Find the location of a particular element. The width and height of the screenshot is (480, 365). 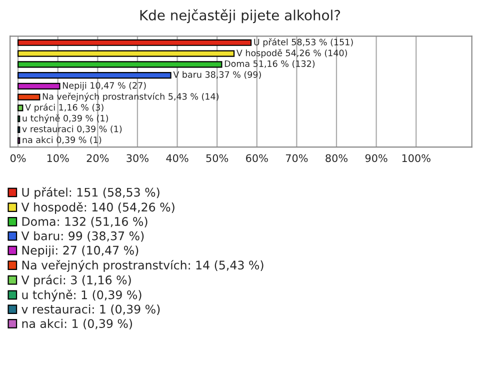

y-tick-label: U přátel 58,53 % (151) is located at coordinates (303, 43).